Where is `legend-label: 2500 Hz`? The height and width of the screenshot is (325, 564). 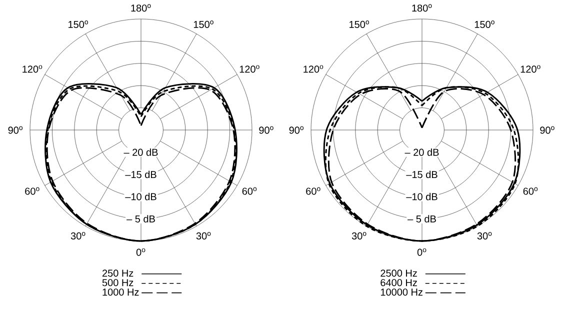
legend-label: 2500 Hz is located at coordinates (398, 273).